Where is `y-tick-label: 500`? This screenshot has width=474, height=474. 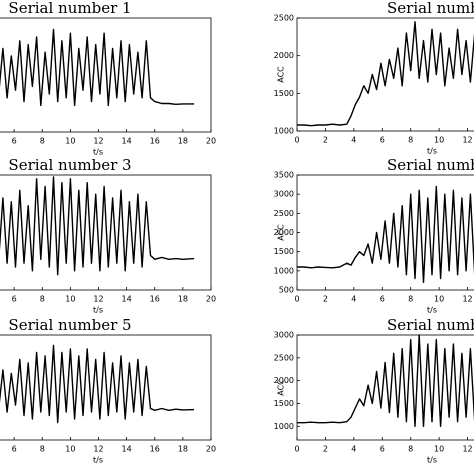 y-tick-label: 500 is located at coordinates (286, 290).